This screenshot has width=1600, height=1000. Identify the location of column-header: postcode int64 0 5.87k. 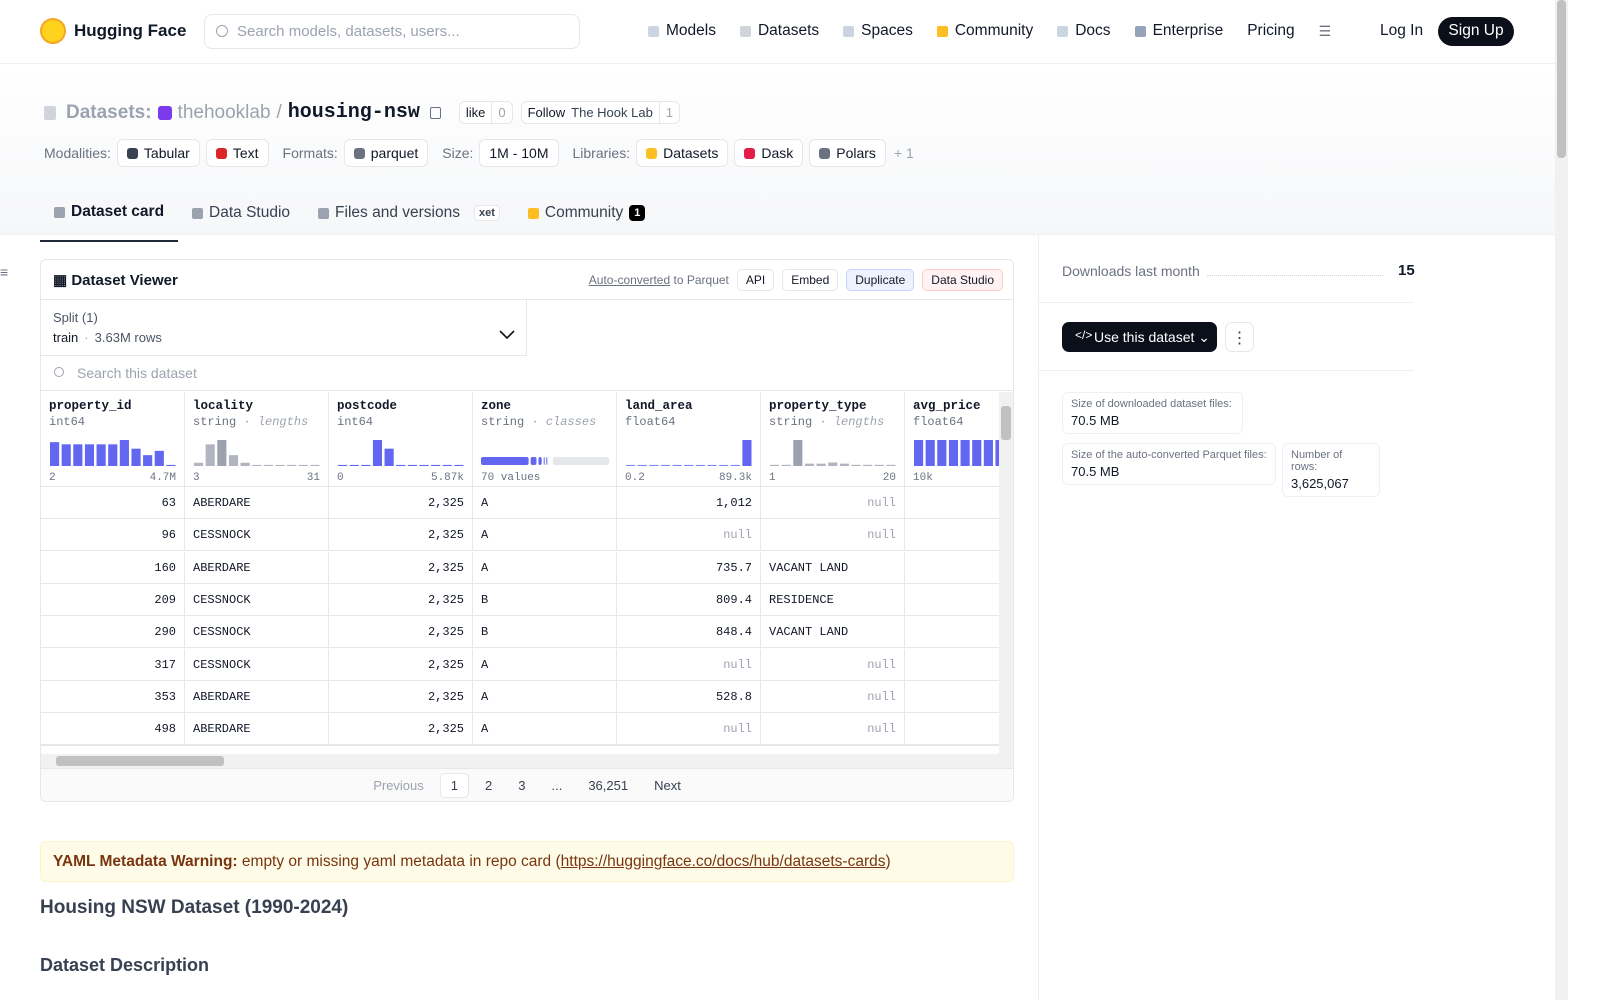
(401, 439).